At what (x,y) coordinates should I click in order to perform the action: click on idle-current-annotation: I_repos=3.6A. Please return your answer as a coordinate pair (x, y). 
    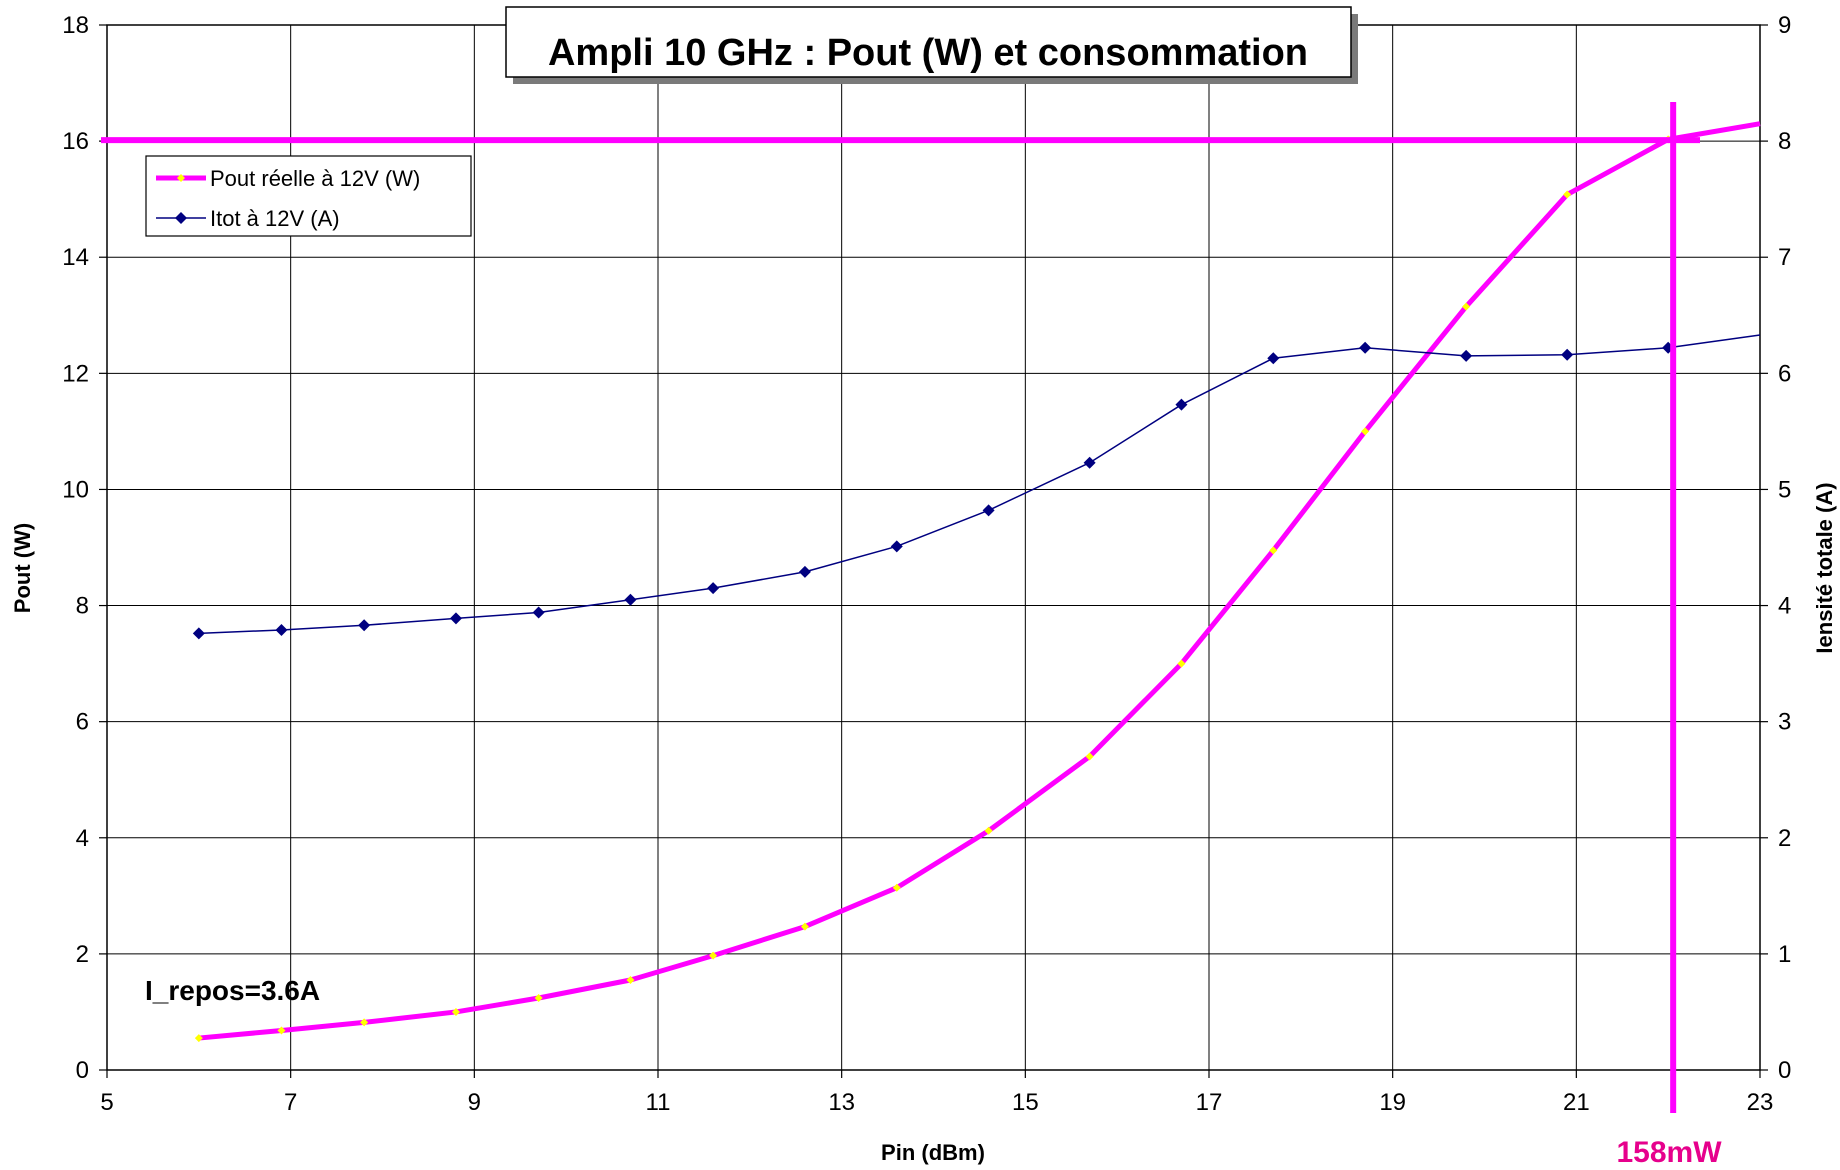
    Looking at the image, I should click on (232, 990).